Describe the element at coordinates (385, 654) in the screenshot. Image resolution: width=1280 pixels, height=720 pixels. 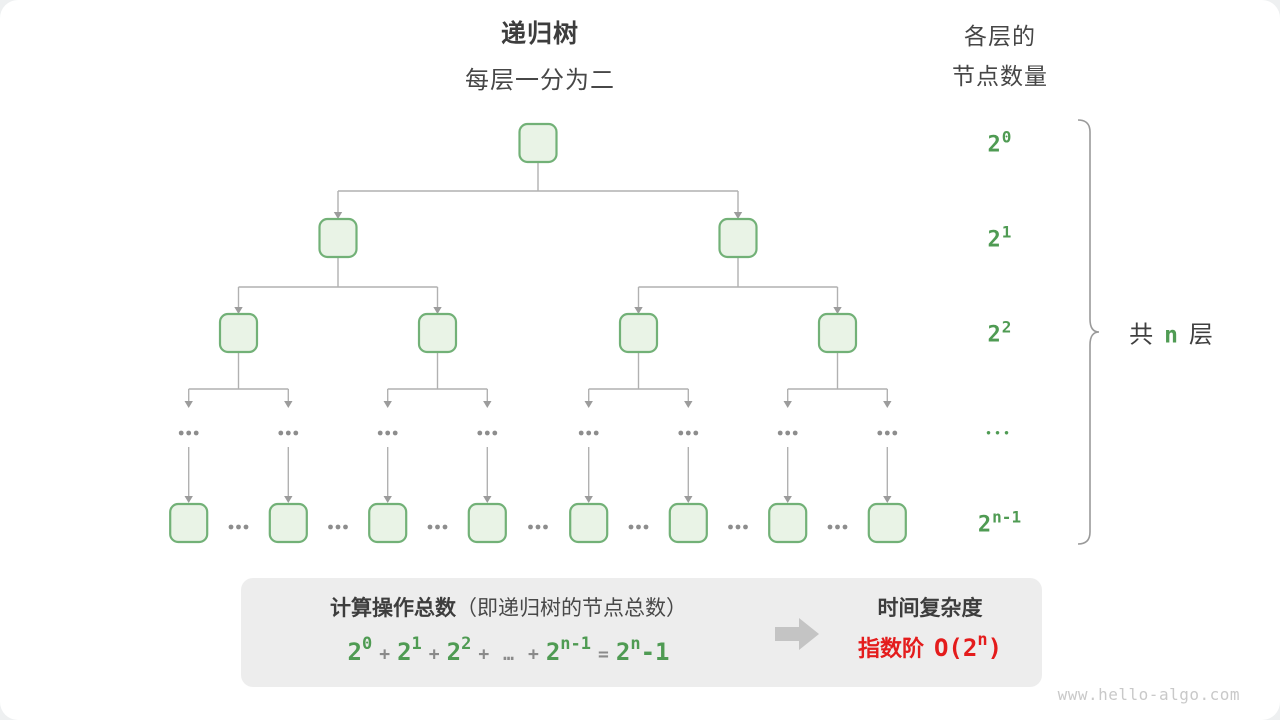
I see `formula-operator: +` at that location.